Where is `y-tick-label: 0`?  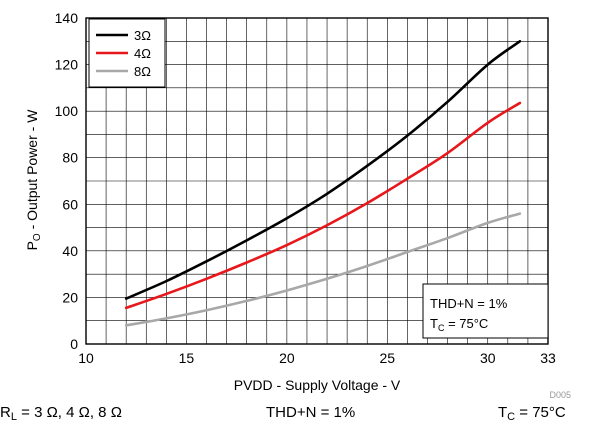
y-tick-label: 0 is located at coordinates (74, 344).